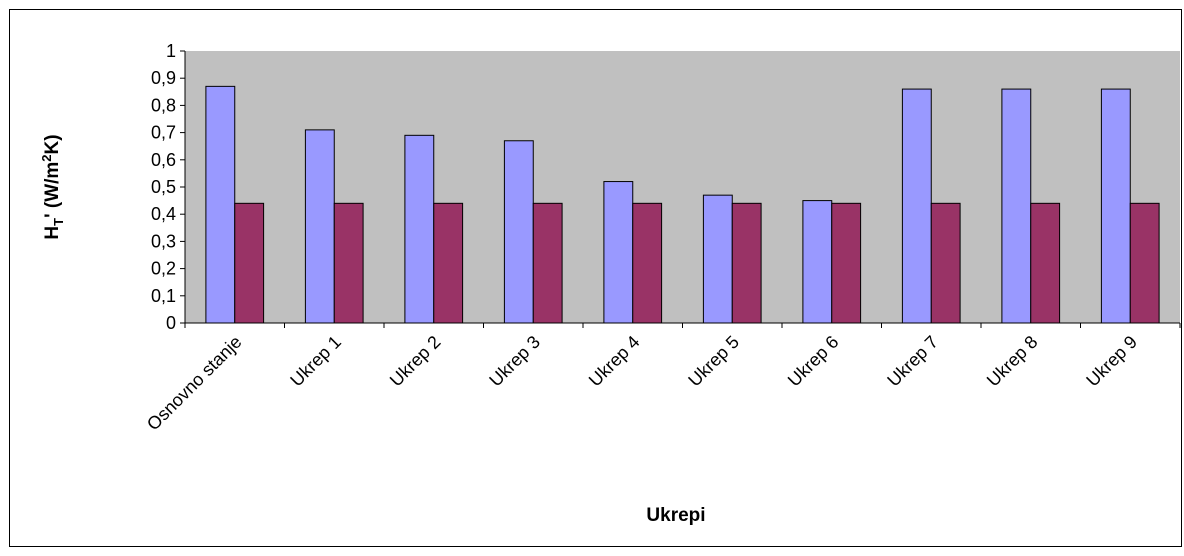 The width and height of the screenshot is (1184, 556). What do you see at coordinates (52, 233) in the screenshot?
I see `y-axis-title-part: H` at bounding box center [52, 233].